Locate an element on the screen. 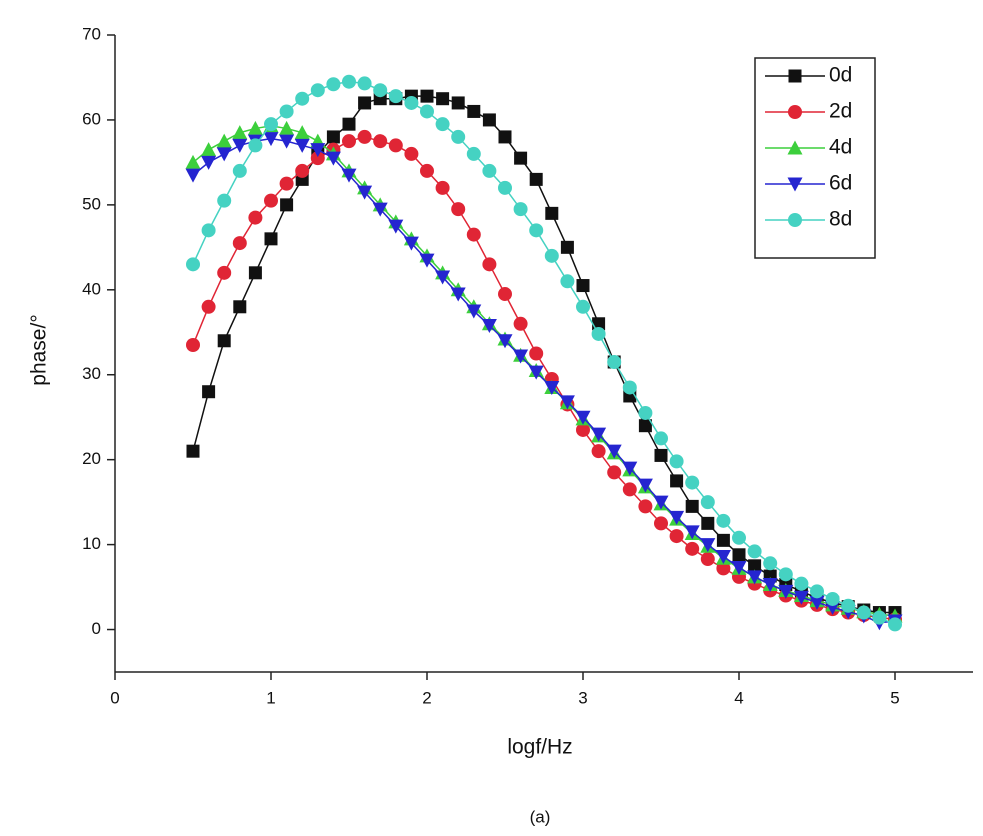 This screenshot has height=836, width=983. x-tick-label: 2 is located at coordinates (426, 697).